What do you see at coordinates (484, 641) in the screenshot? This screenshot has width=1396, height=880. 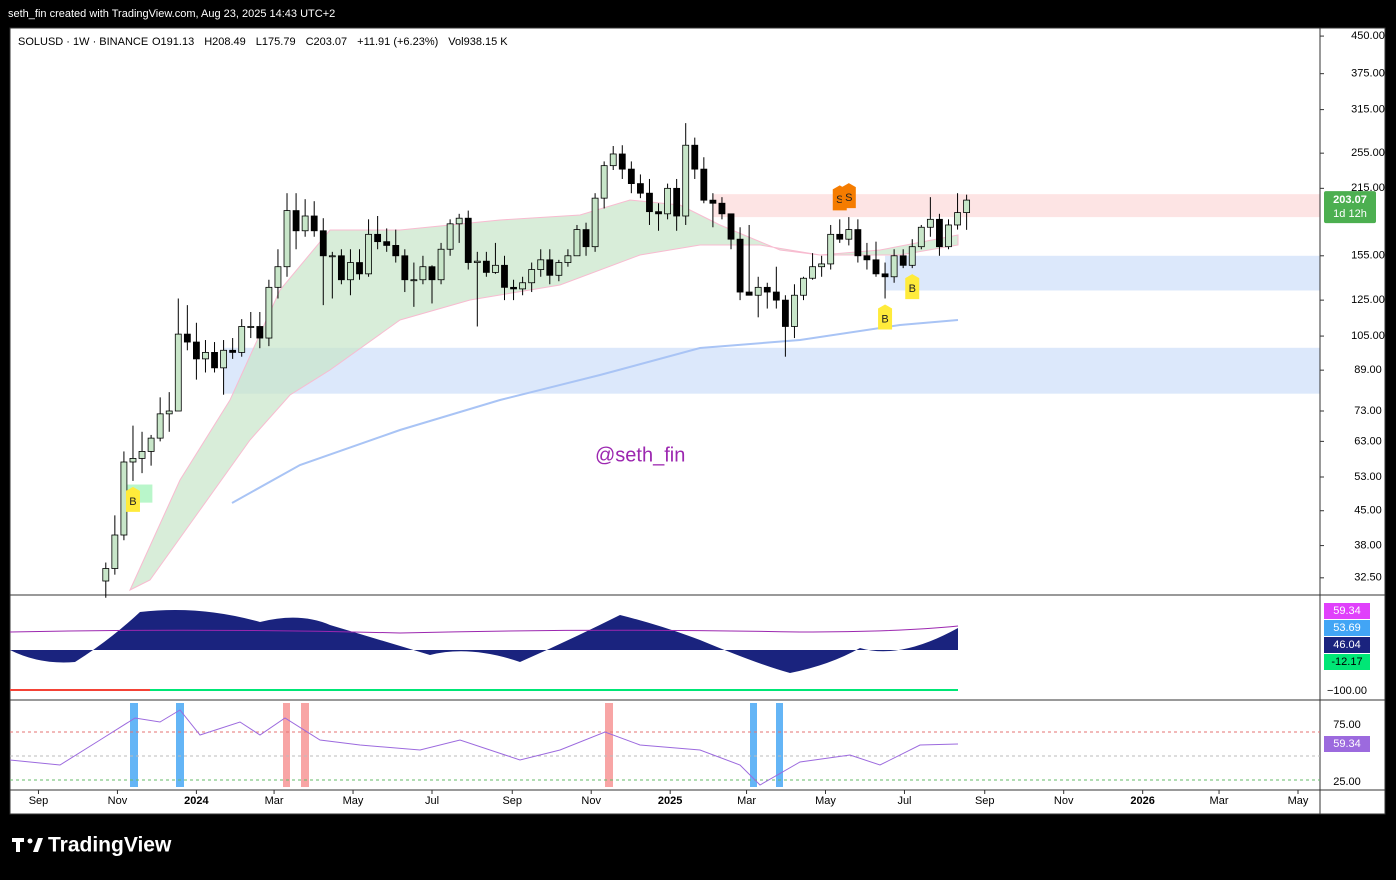 I see `oscillator-area` at bounding box center [484, 641].